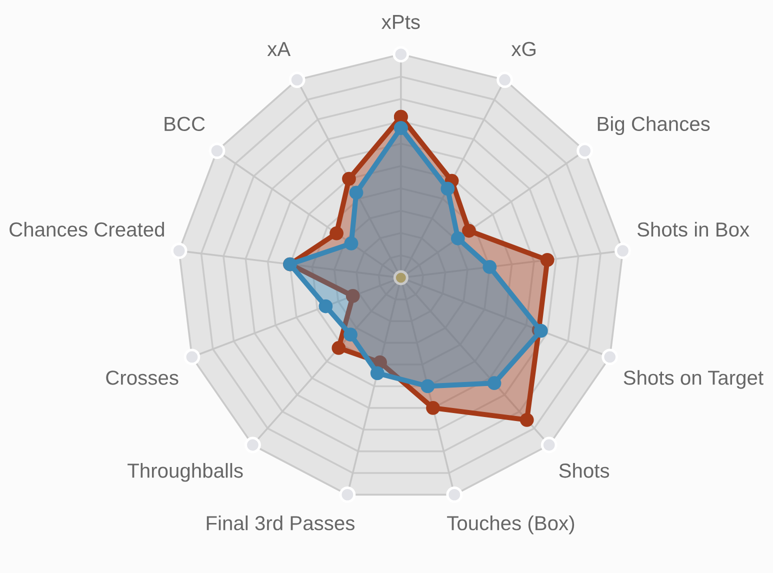 The image size is (773, 573). Describe the element at coordinates (185, 472) in the screenshot. I see `spoke-label: Throughballs` at that location.